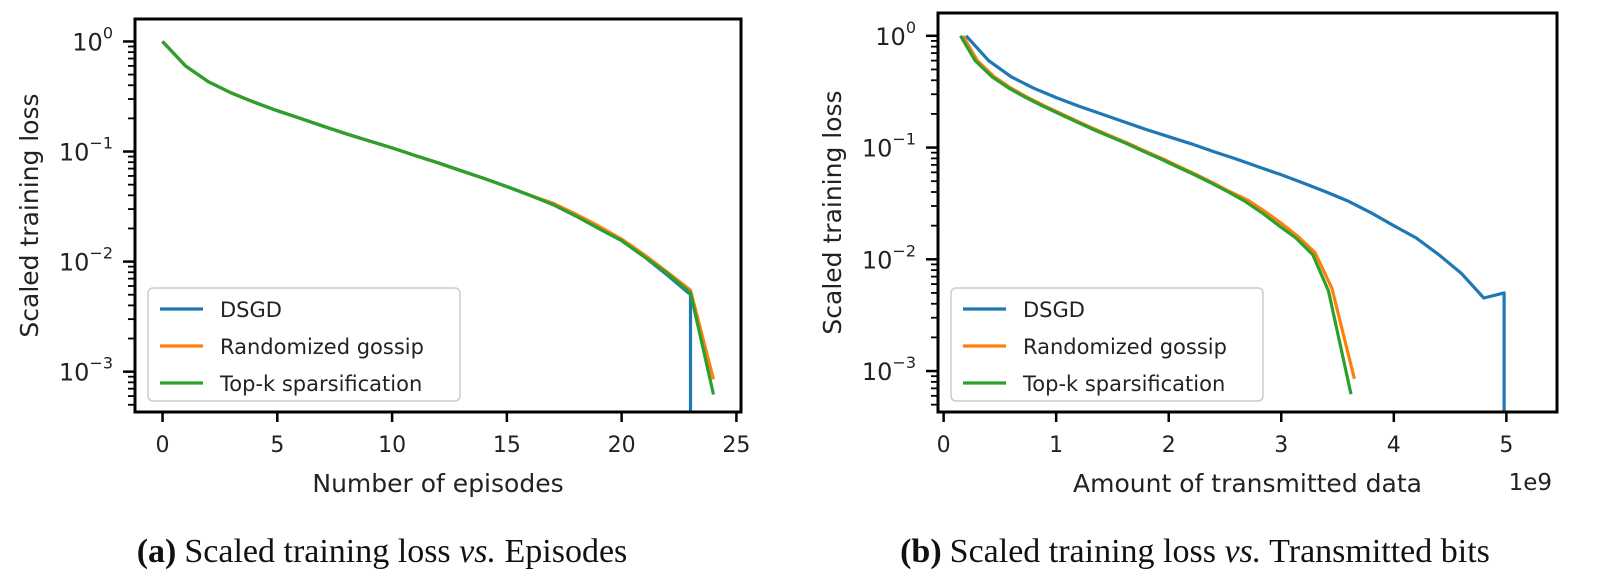 This screenshot has width=1597, height=580. I want to click on x-tick-label: 1, so click(1056, 445).